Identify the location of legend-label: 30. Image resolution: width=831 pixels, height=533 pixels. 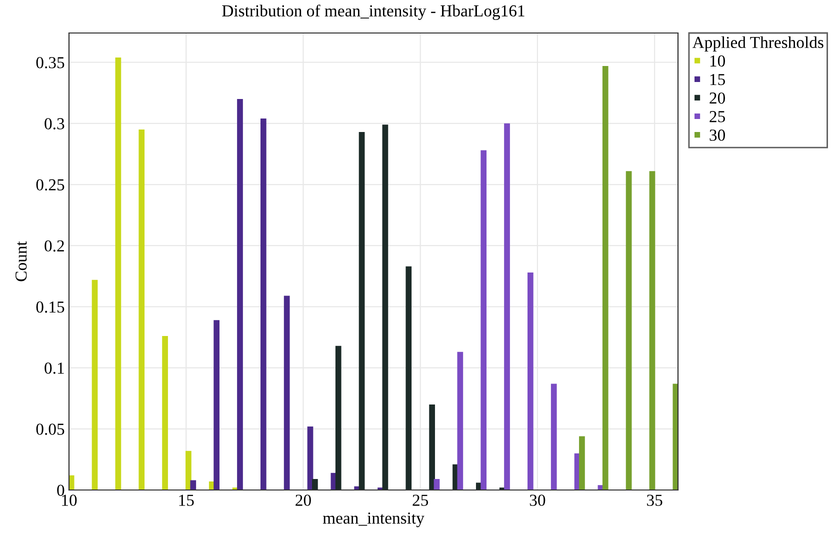
(717, 135).